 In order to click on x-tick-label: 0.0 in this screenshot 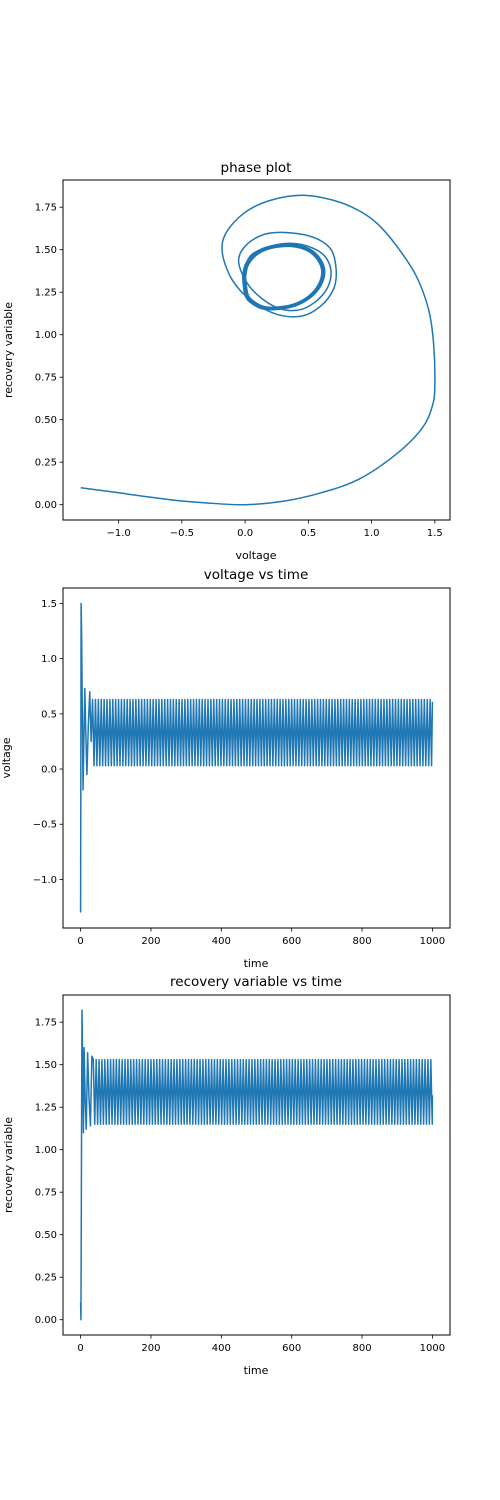, I will do `click(245, 533)`.